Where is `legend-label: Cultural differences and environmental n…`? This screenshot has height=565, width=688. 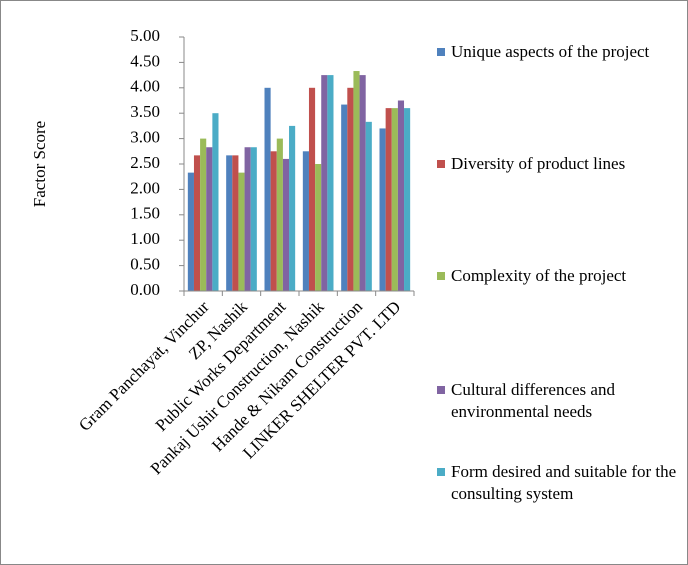
legend-label: Cultural differences and environmental n… is located at coordinates (533, 400).